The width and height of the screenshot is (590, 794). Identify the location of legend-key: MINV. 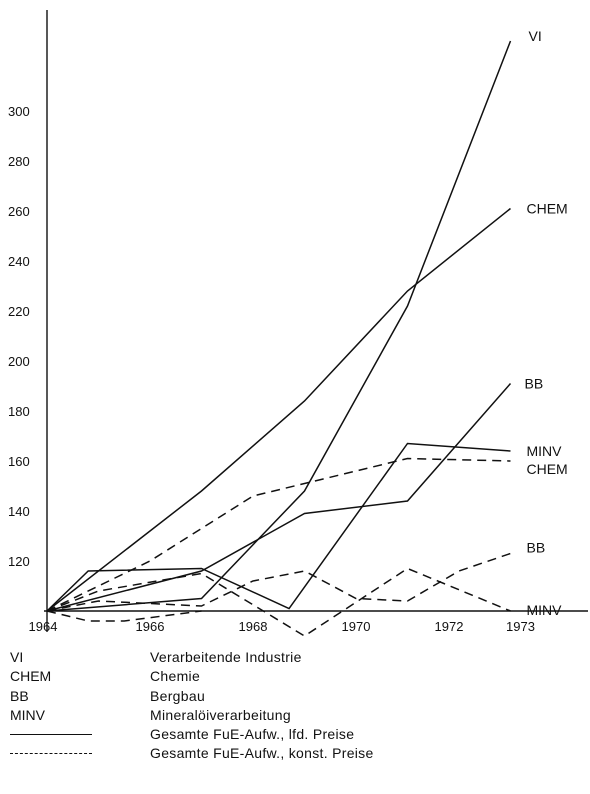
(27, 714).